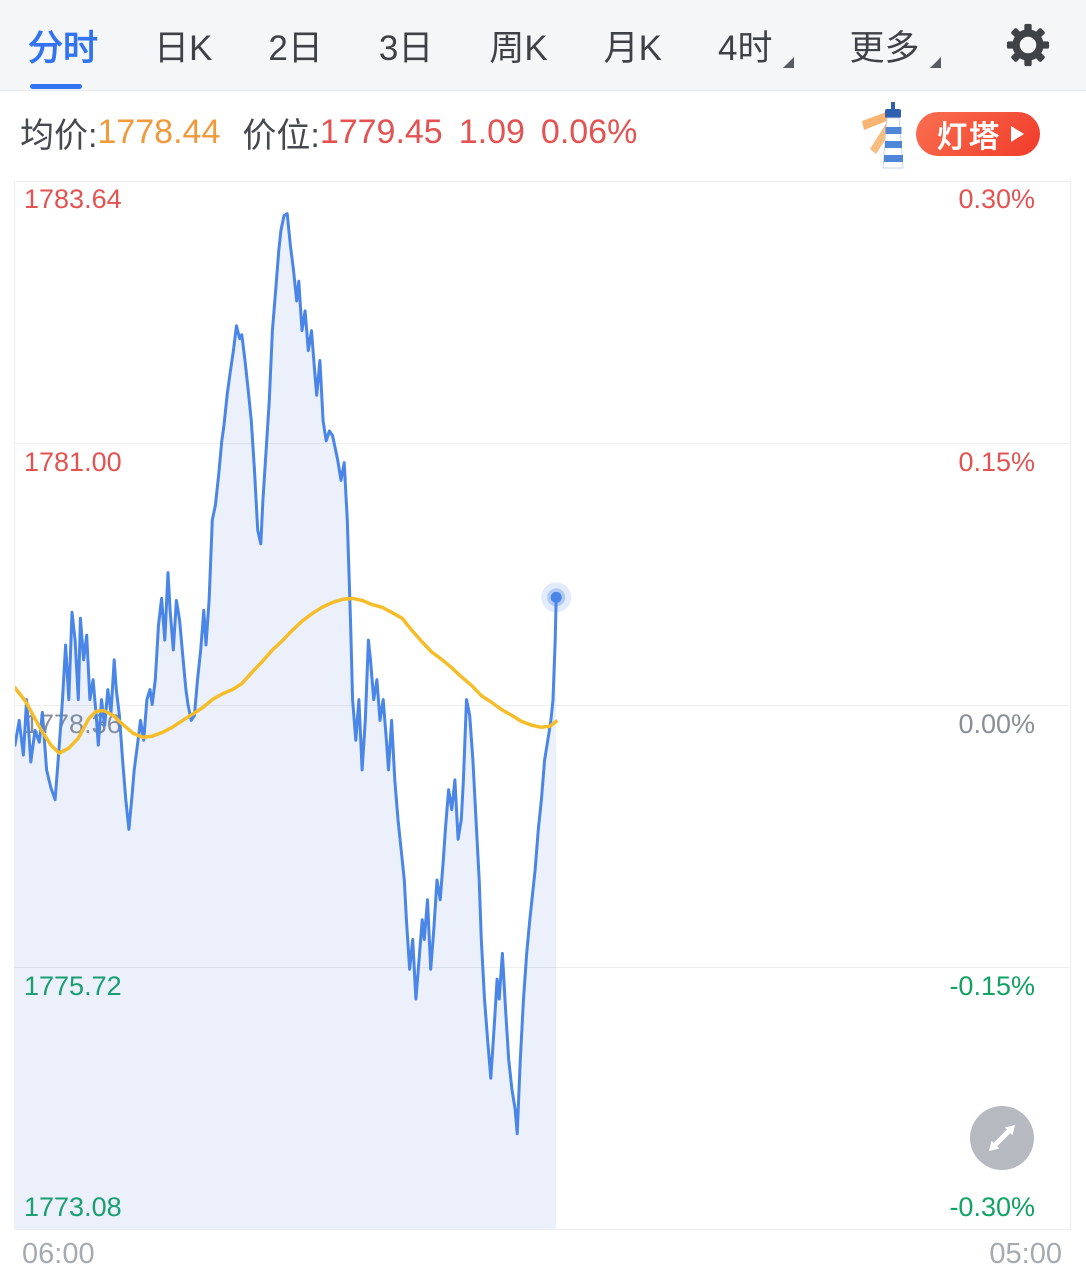  I want to click on price-change-percent: 0.06%, so click(589, 131).